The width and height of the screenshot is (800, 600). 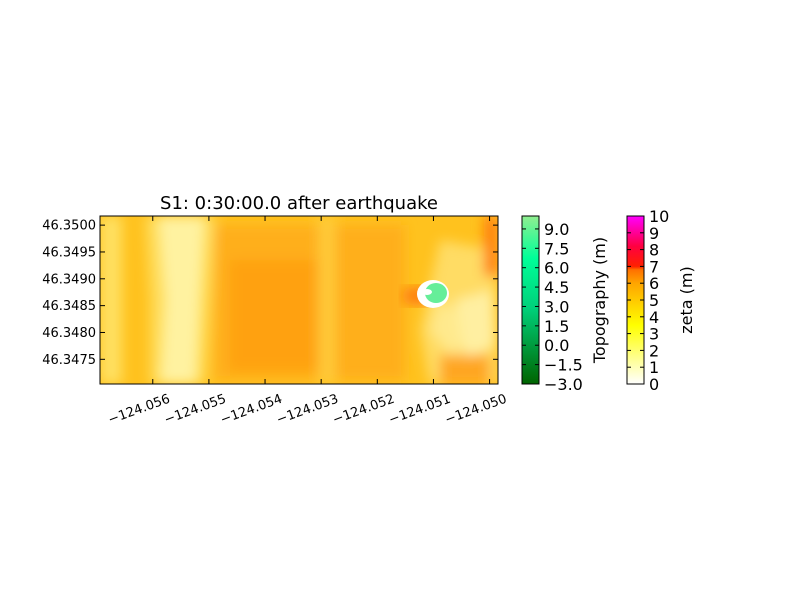 I want to click on plot-frame, so click(x=299, y=300).